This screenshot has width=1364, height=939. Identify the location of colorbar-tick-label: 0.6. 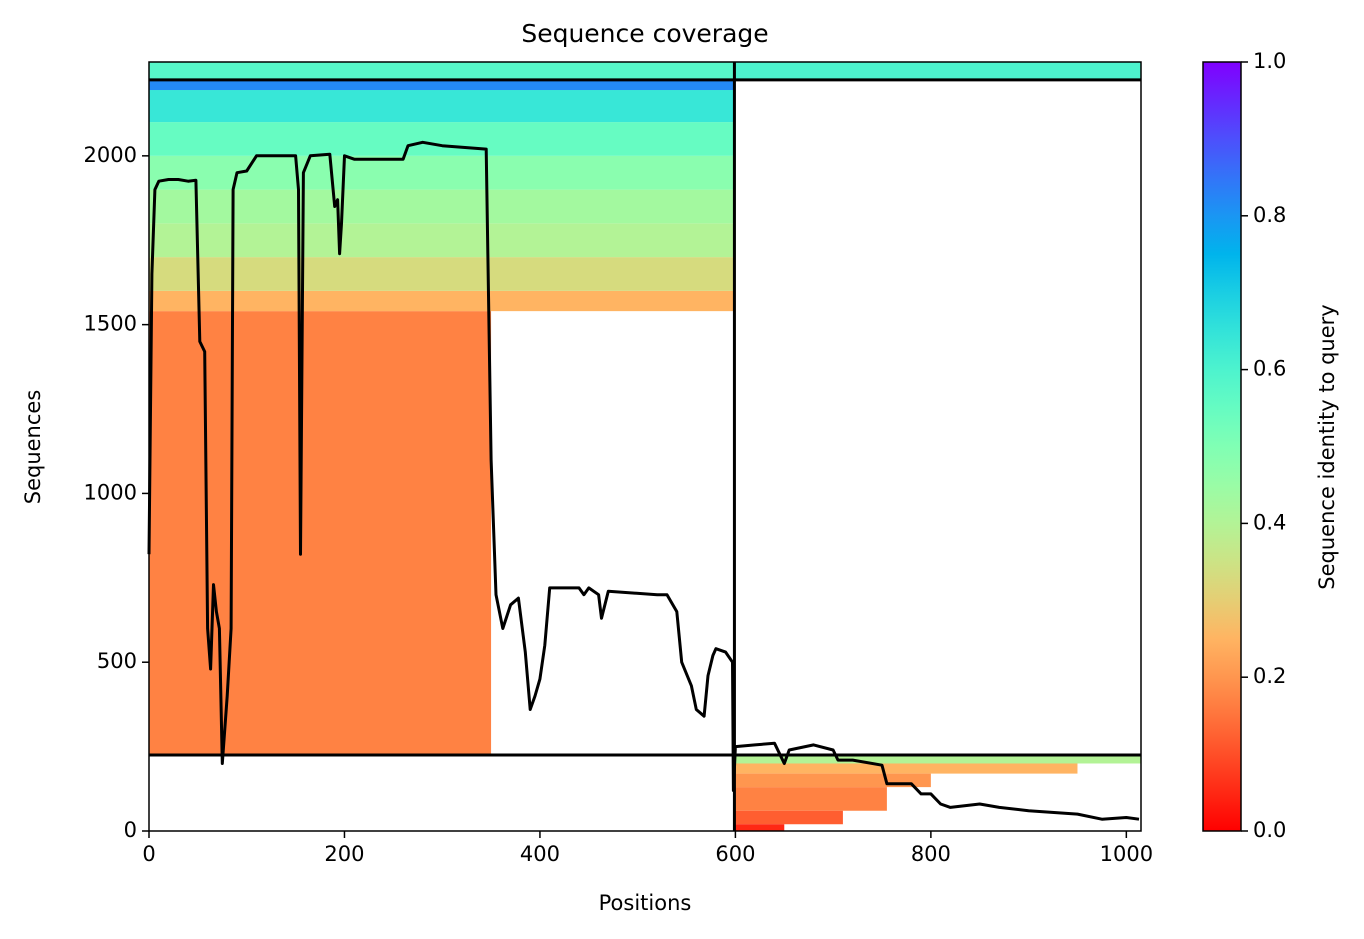
(1269, 369).